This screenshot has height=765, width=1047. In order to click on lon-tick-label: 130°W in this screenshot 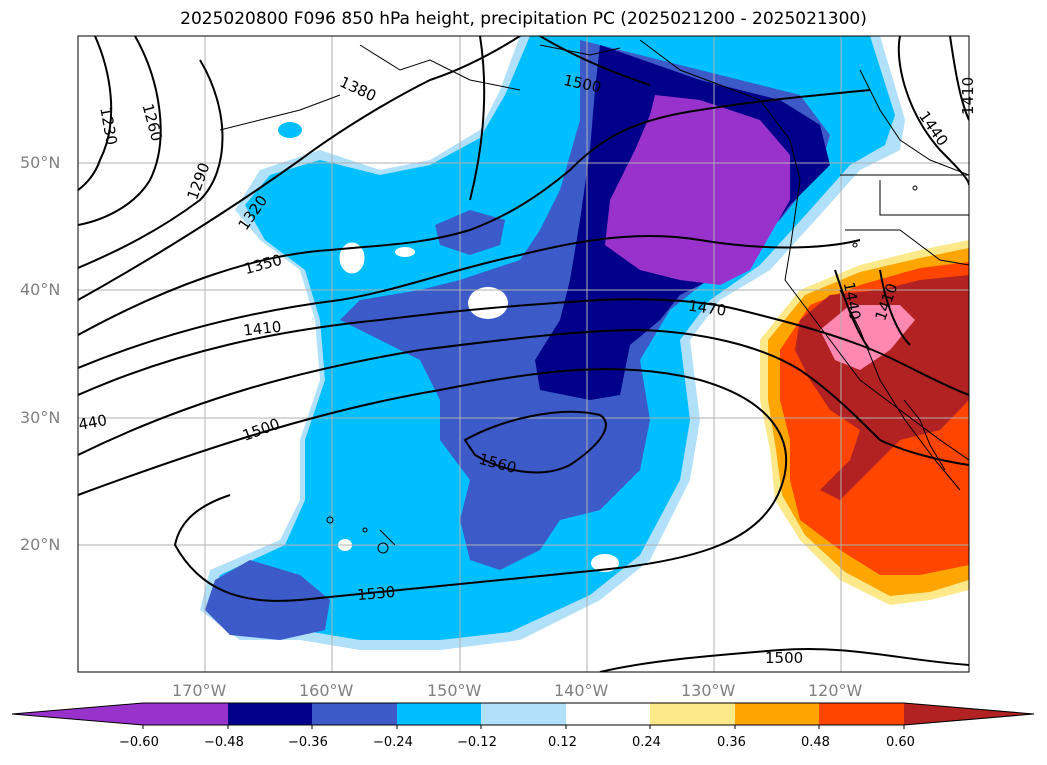, I will do `click(708, 690)`.